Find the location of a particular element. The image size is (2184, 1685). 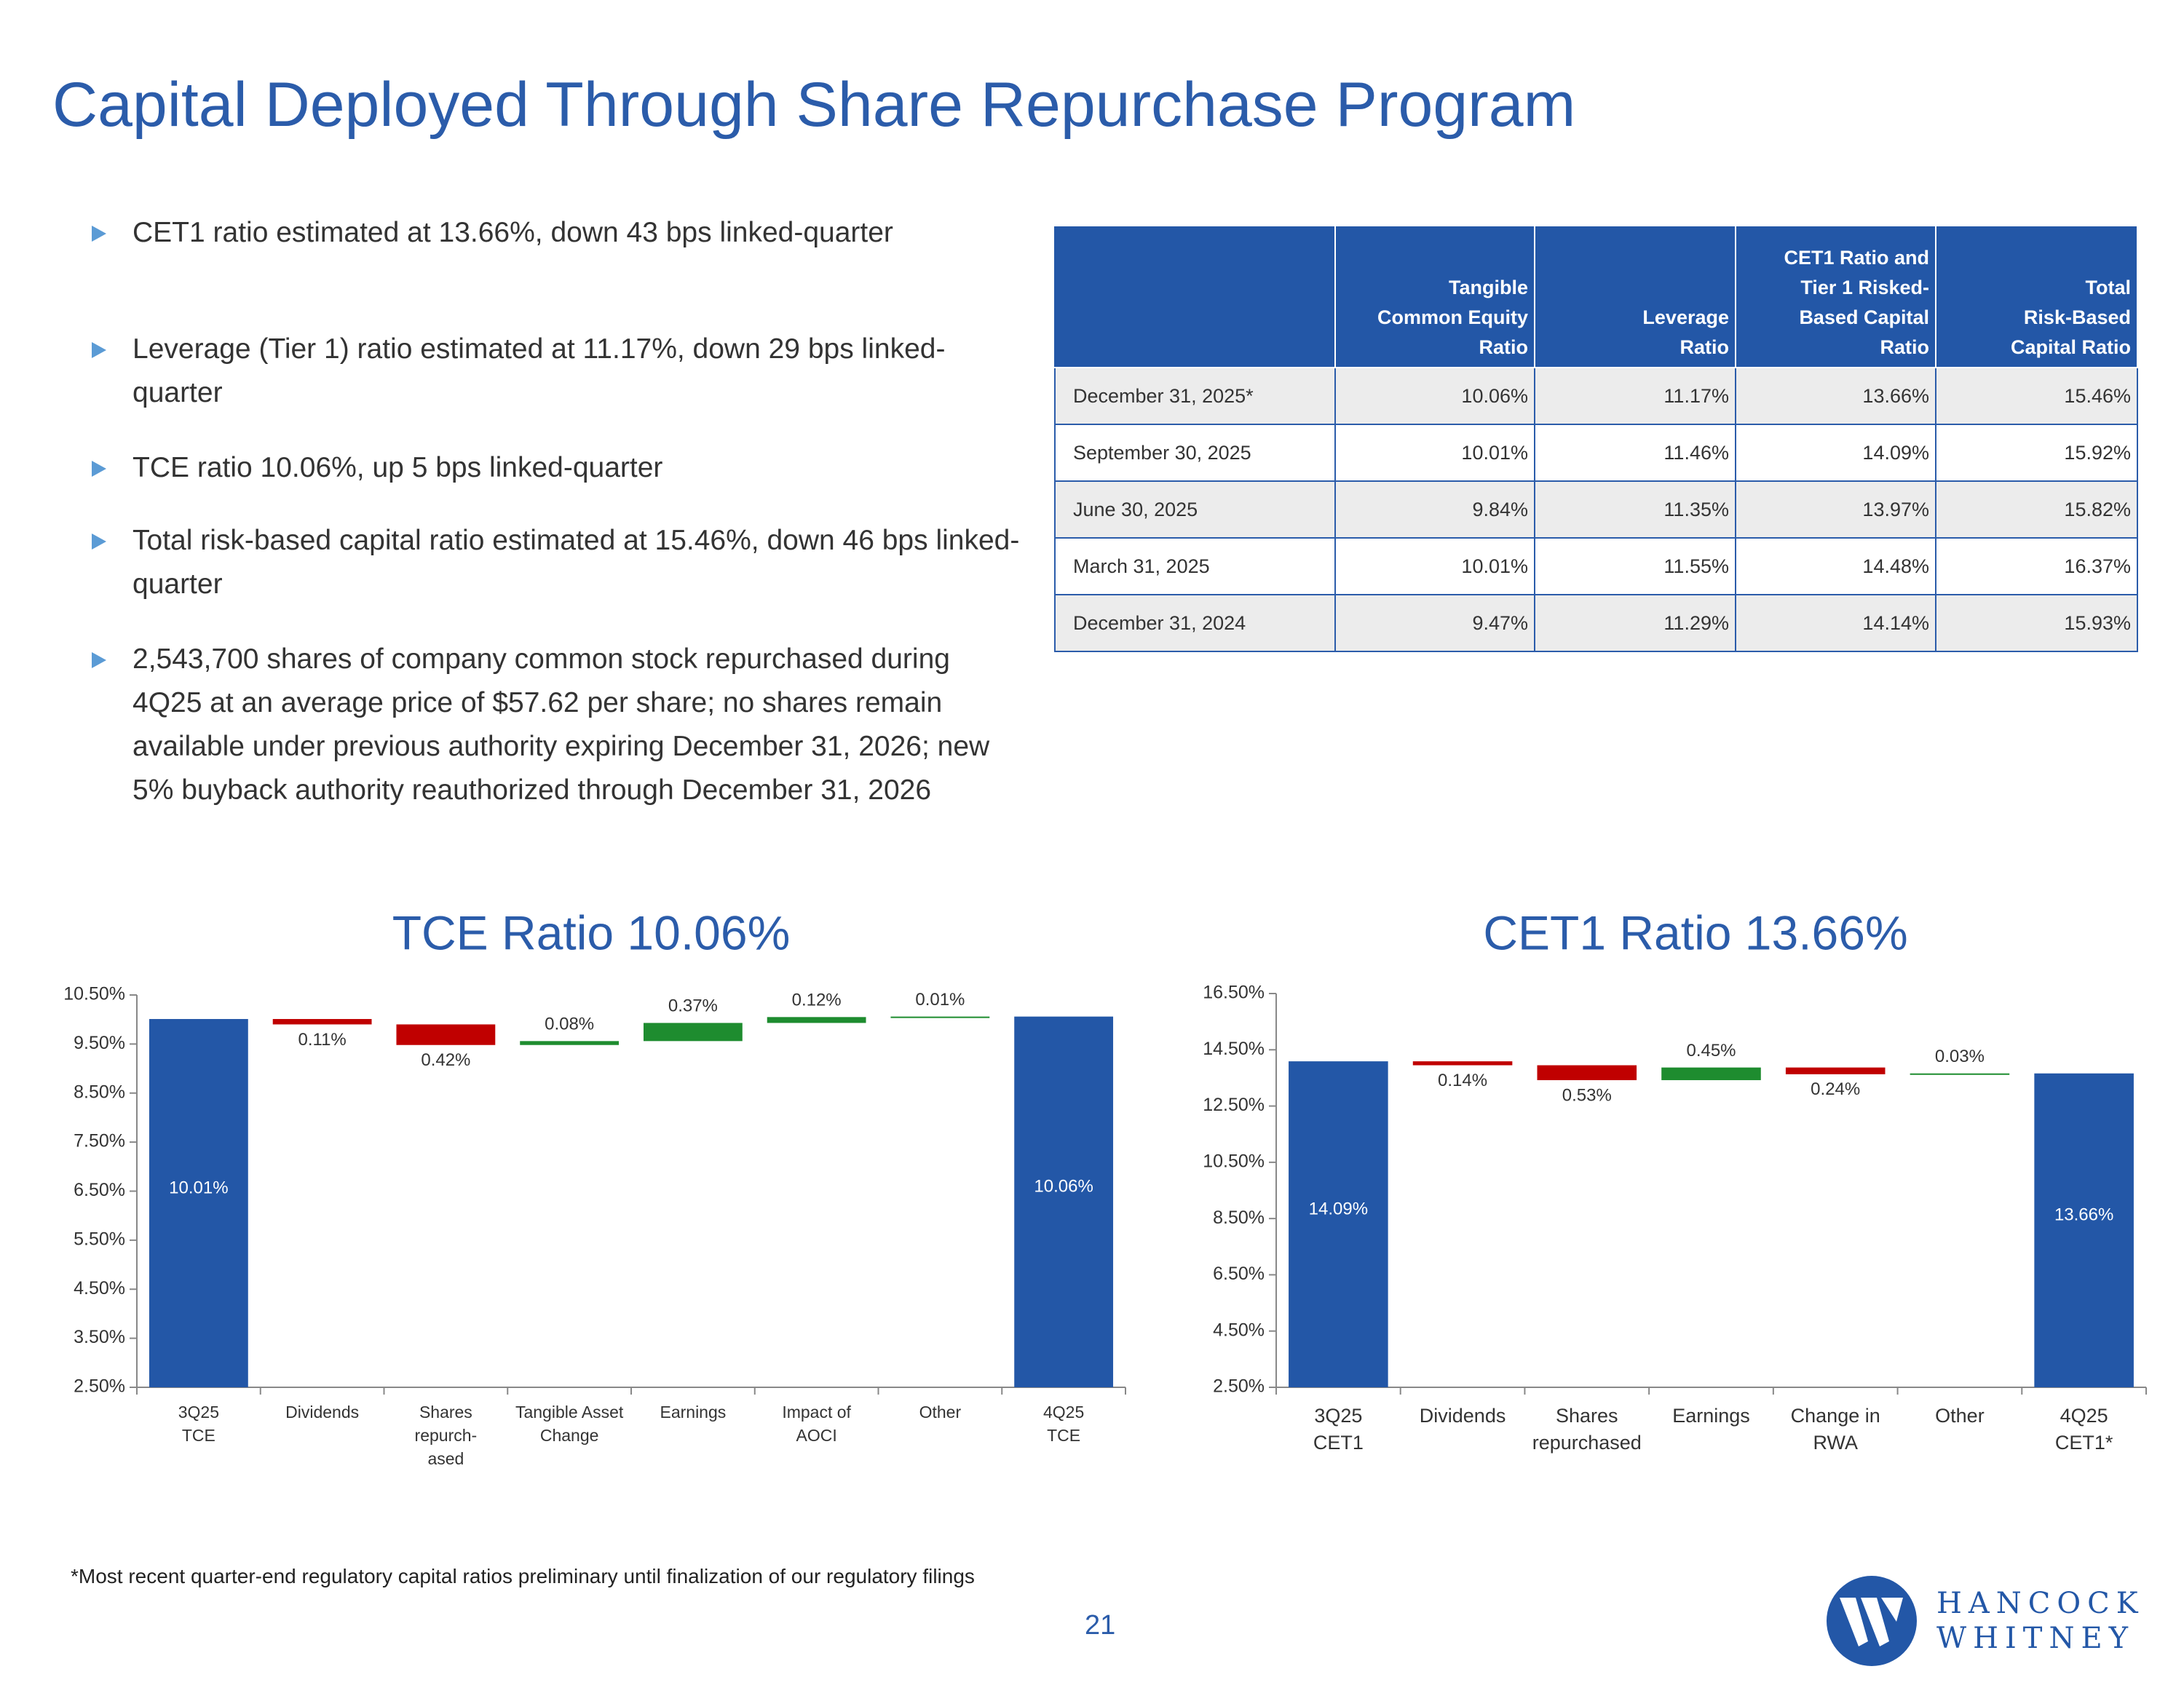

header-cell: Leverage Ratio is located at coordinates (1635, 296).